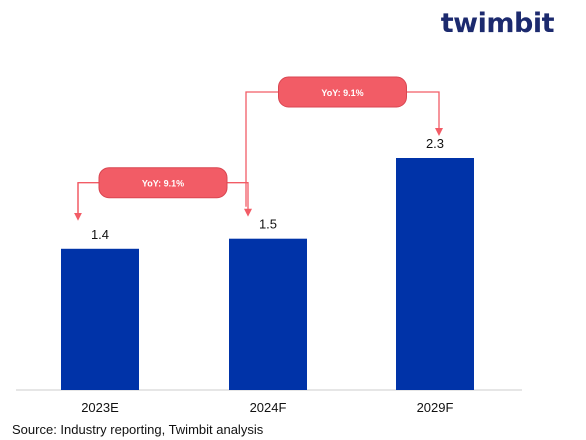 This screenshot has width=586, height=440. Describe the element at coordinates (435, 407) in the screenshot. I see `tick-label-2029F: 2029F` at that location.